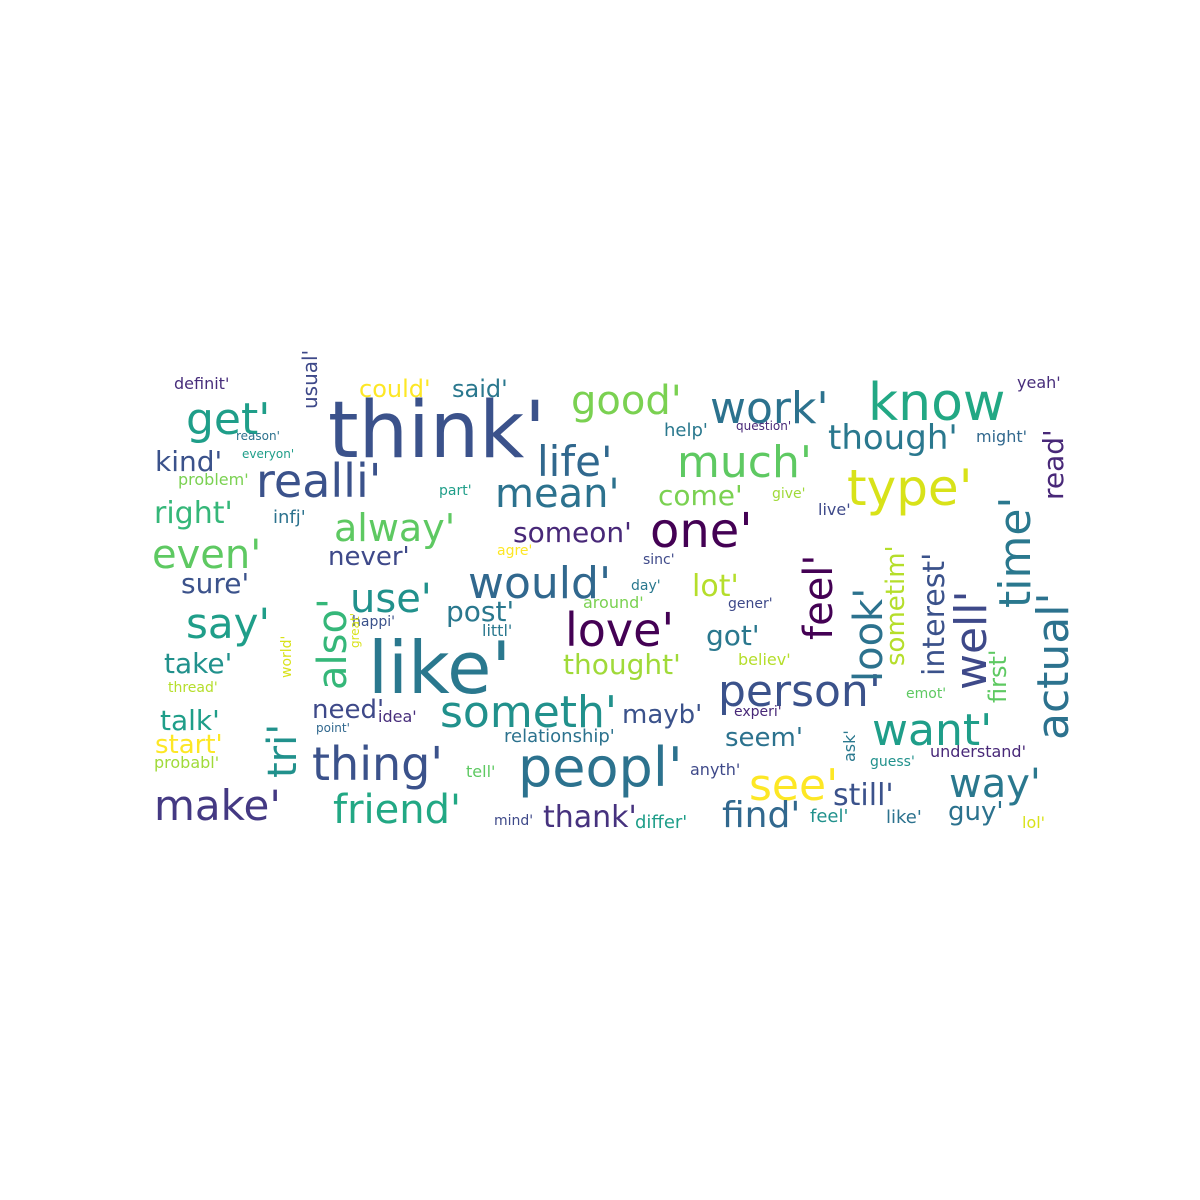 The height and width of the screenshot is (1200, 1200). I want to click on cloud-word: ask', so click(849, 746).